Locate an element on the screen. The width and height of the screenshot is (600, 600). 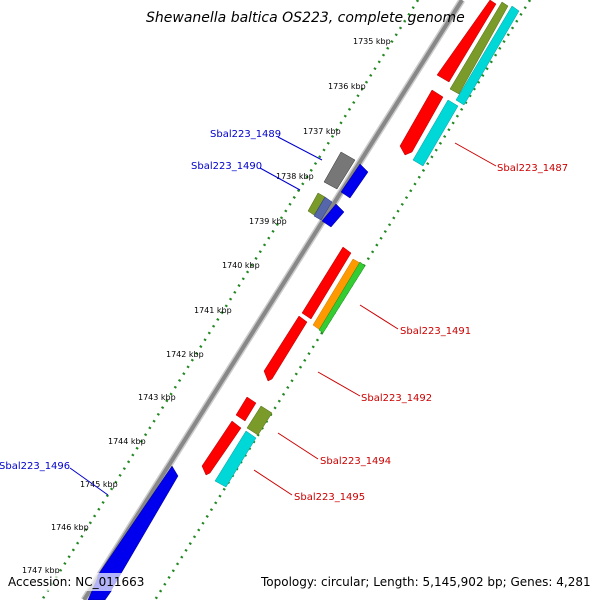
gene-cyan-top is located at coordinates (487, 55).